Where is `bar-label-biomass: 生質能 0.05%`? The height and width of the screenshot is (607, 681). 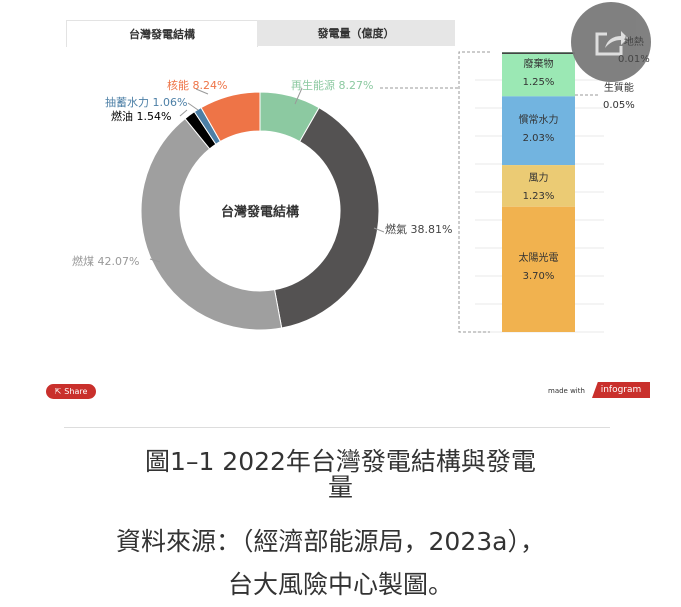 bar-label-biomass: 生質能 0.05% is located at coordinates (619, 97).